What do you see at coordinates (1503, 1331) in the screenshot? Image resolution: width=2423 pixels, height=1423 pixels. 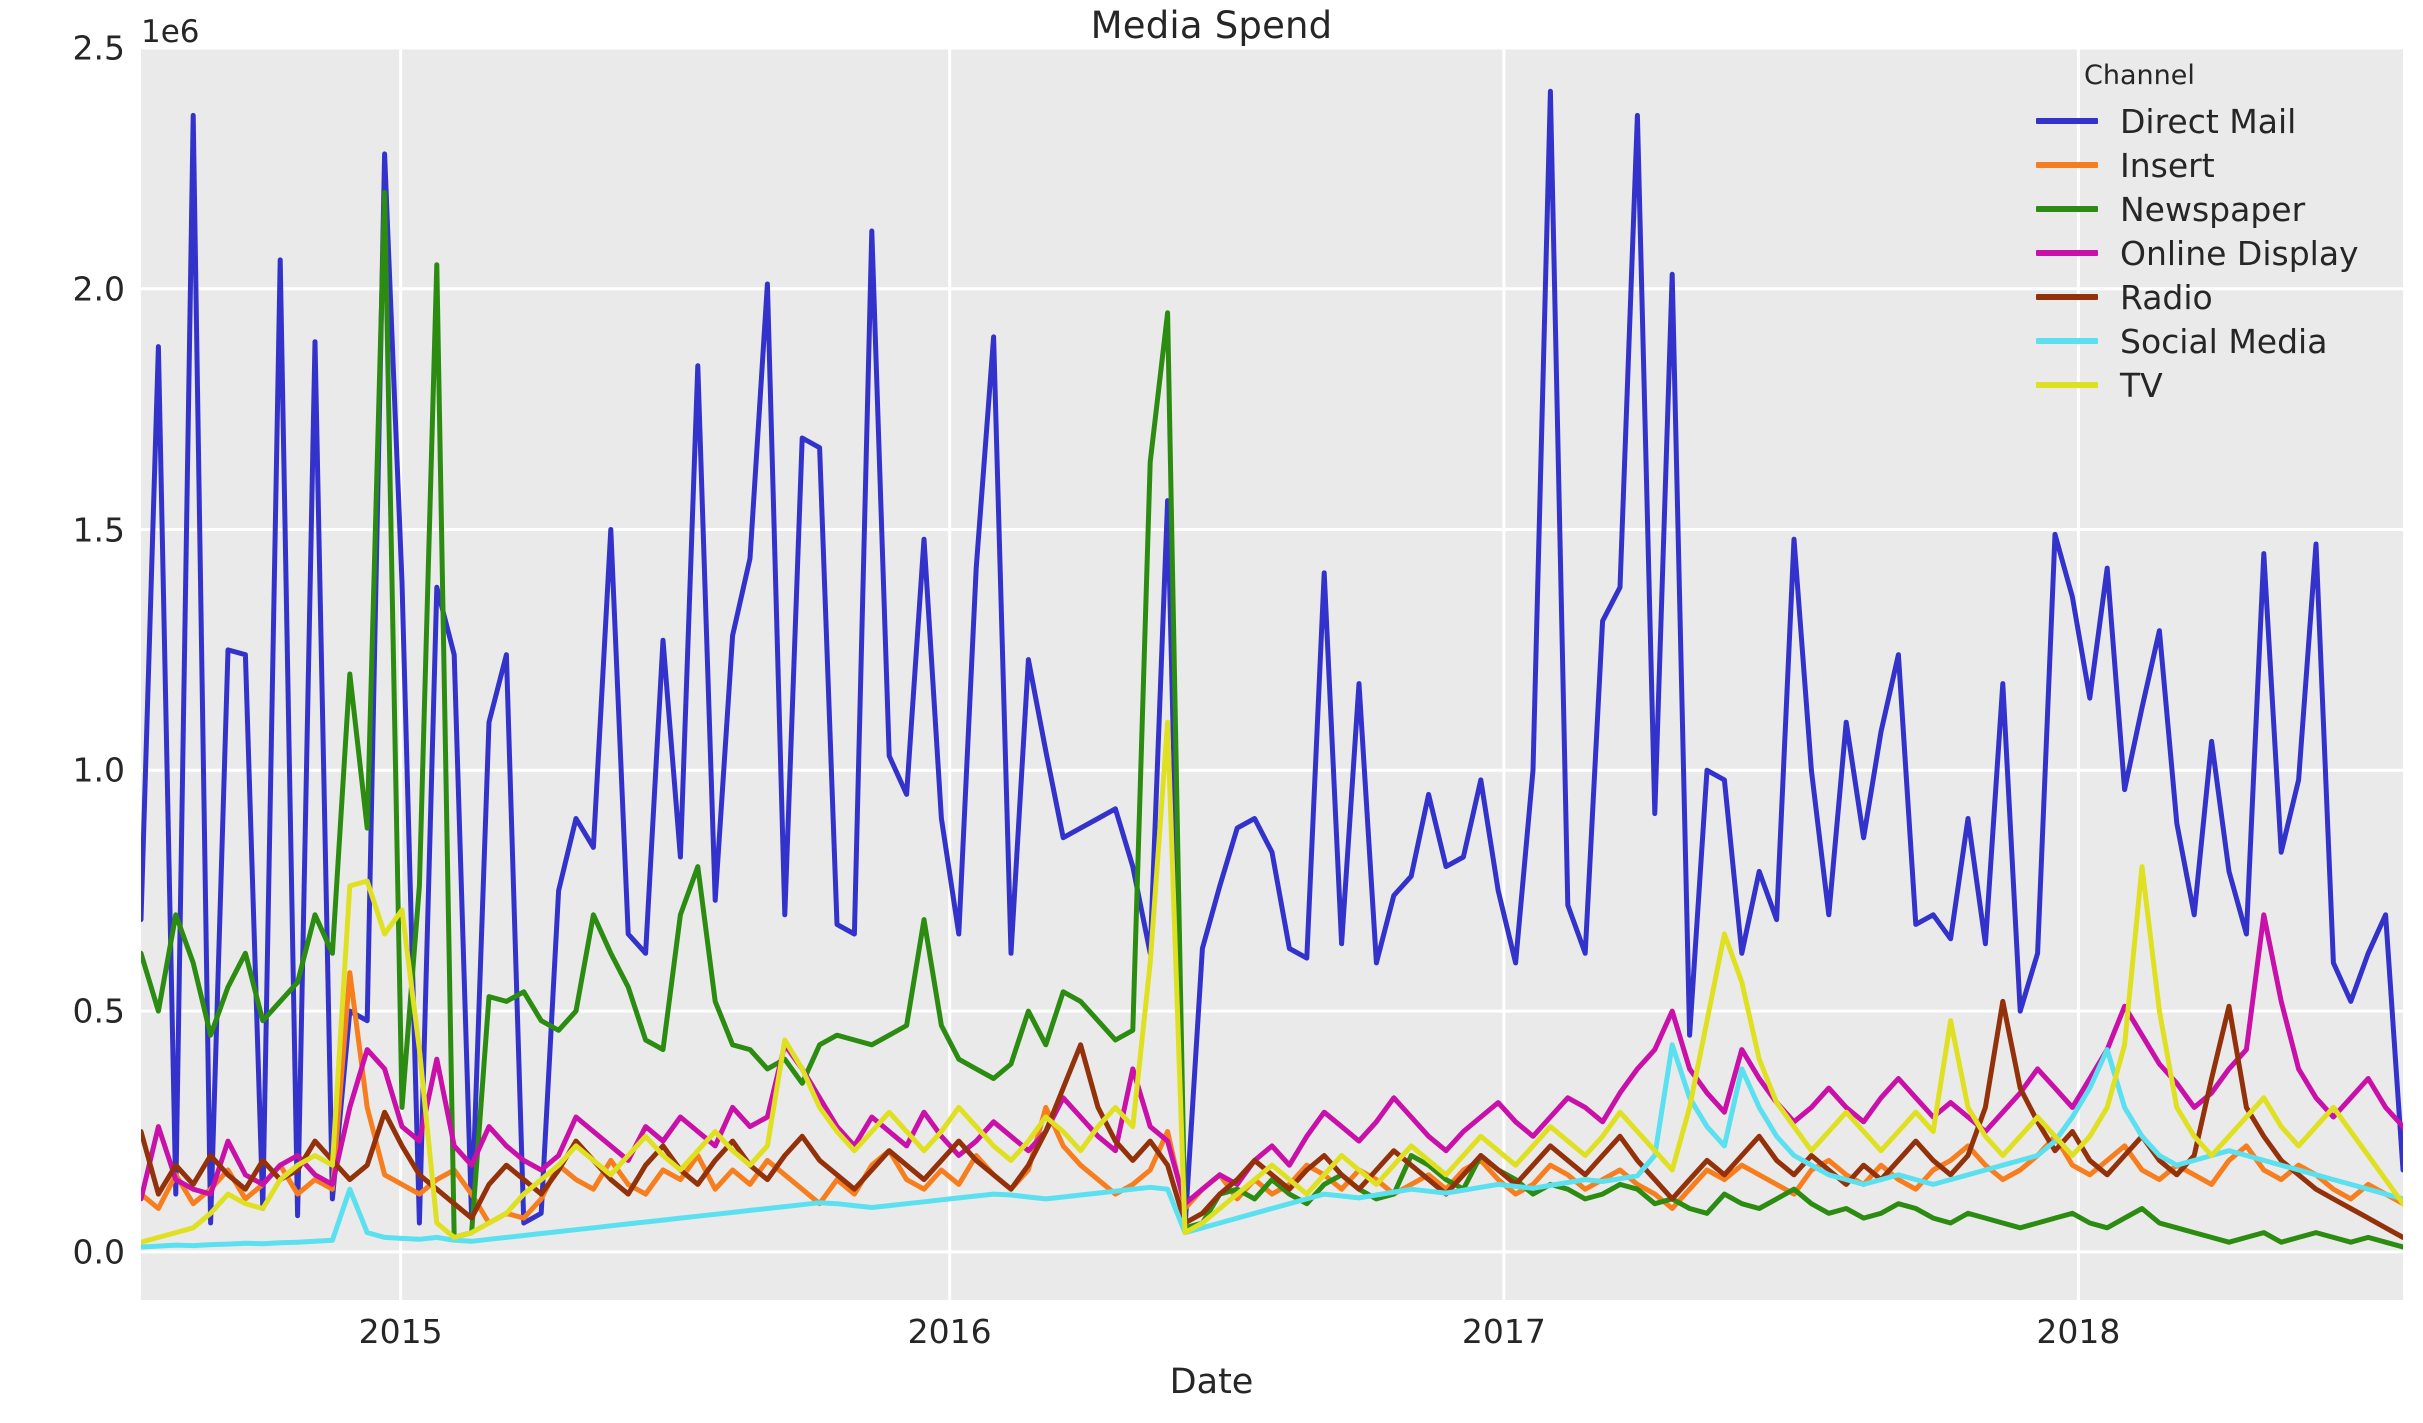 I see `x-tick-label: 2017` at bounding box center [1503, 1331].